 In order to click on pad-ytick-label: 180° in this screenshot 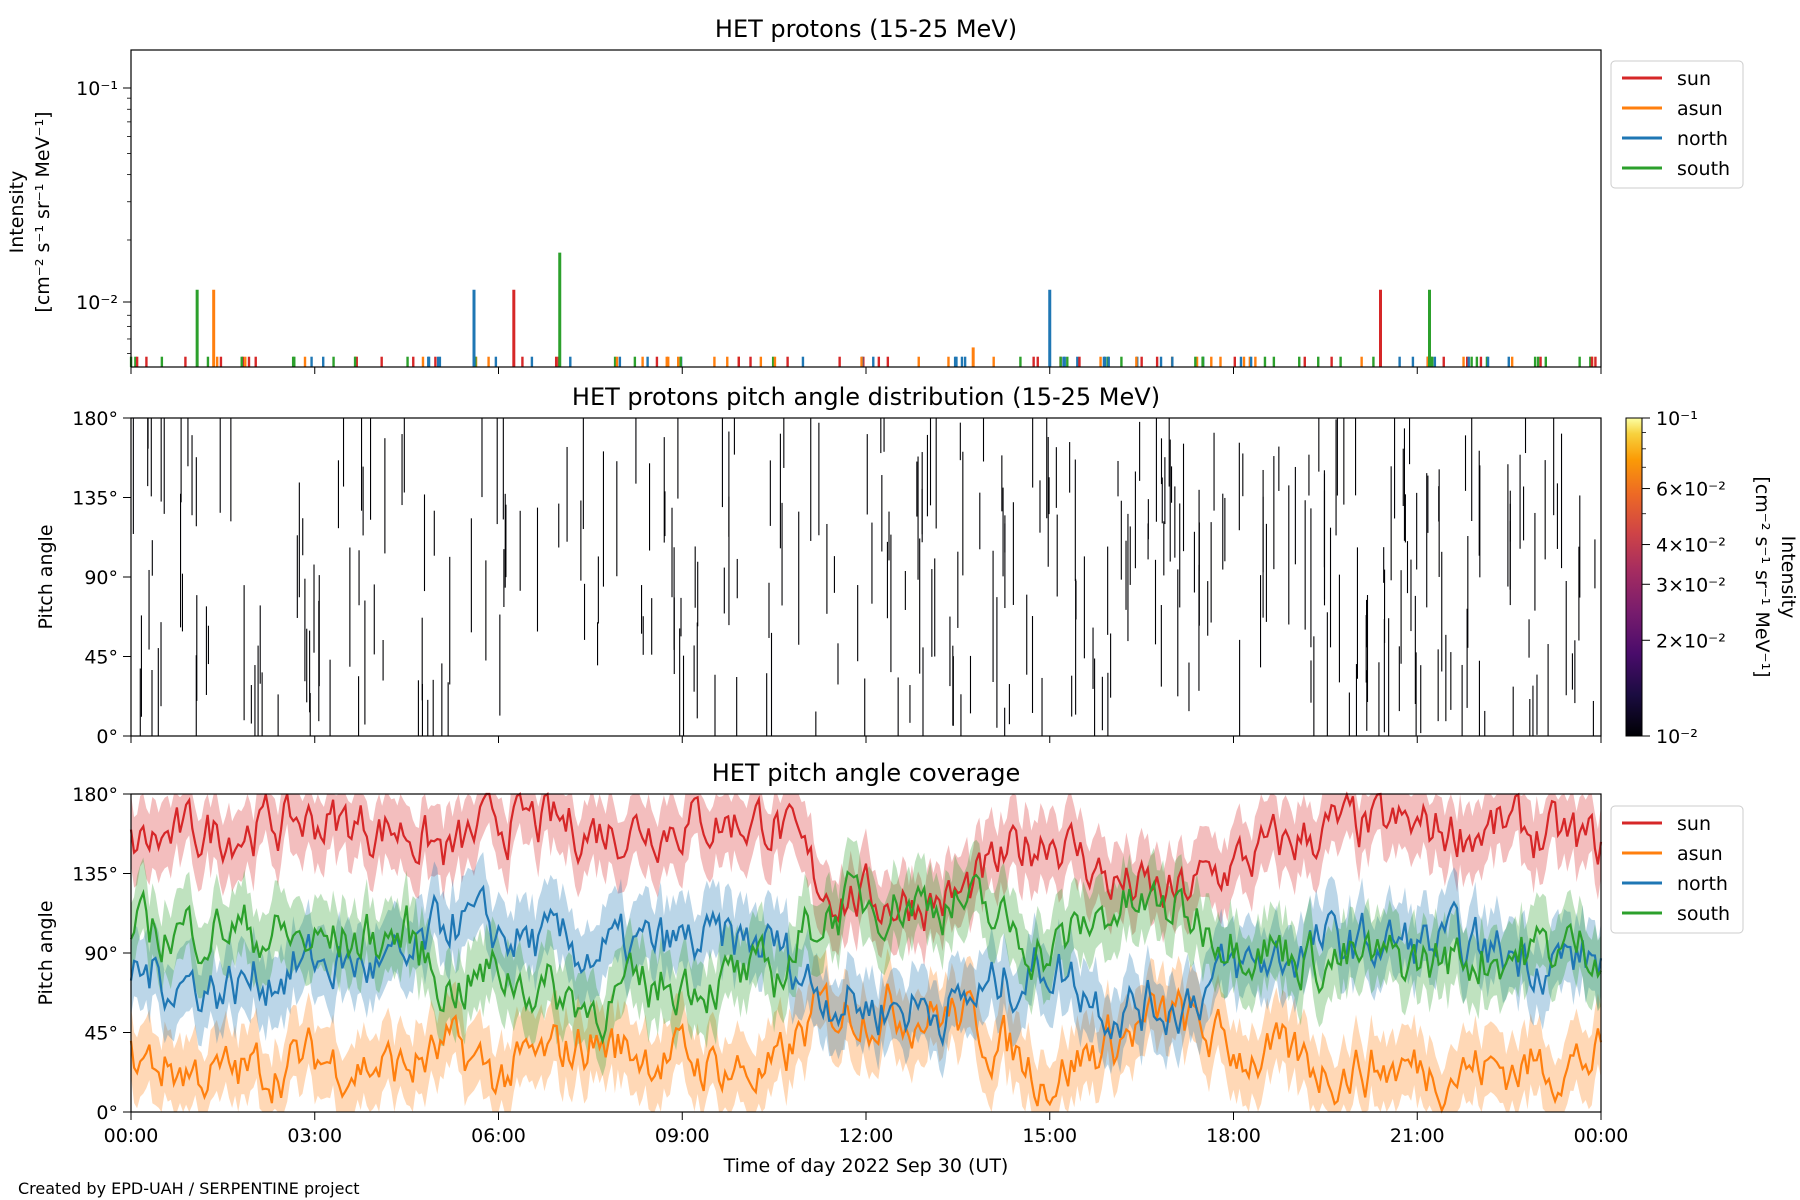, I will do `click(95, 419)`.